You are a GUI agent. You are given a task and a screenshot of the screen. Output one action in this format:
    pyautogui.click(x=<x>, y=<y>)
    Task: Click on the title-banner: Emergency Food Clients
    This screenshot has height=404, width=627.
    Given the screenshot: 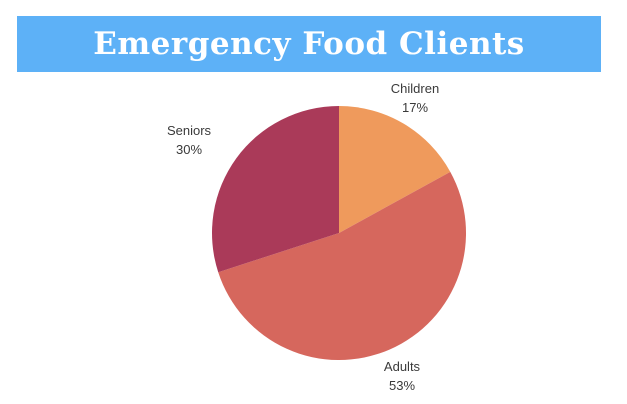 What is the action you would take?
    pyautogui.click(x=309, y=44)
    